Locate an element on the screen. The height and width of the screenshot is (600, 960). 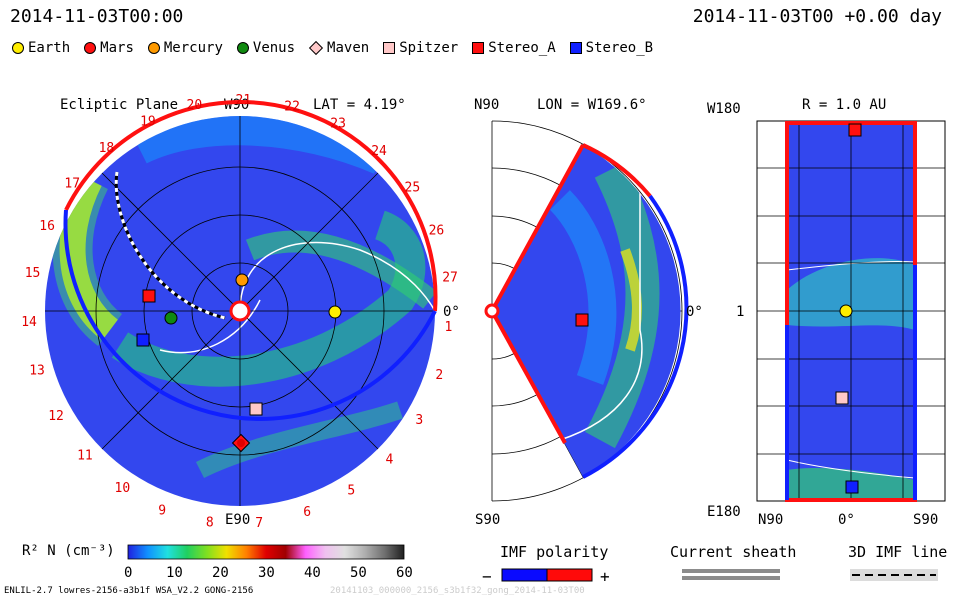
ecliptic-imf-line-dashed is located at coordinates (170, 245).